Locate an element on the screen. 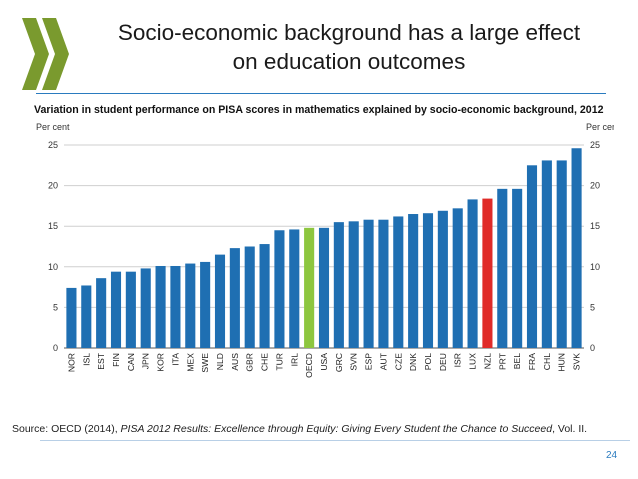 The height and width of the screenshot is (479, 638). y-tick-label-right: 5 is located at coordinates (592, 307).